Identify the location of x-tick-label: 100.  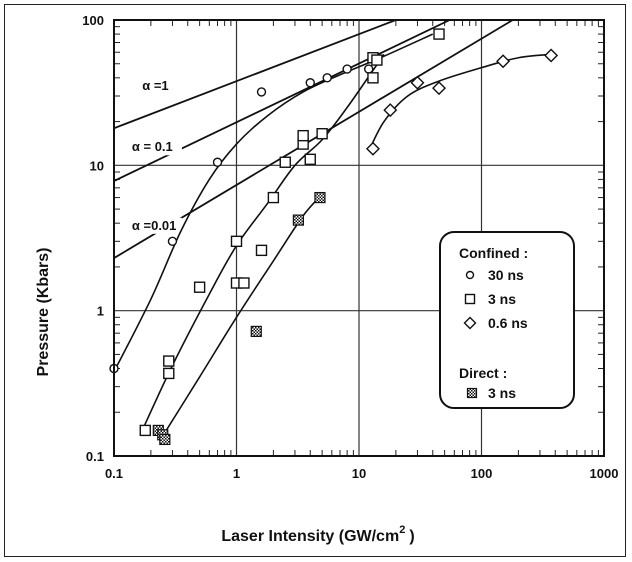
(482, 473).